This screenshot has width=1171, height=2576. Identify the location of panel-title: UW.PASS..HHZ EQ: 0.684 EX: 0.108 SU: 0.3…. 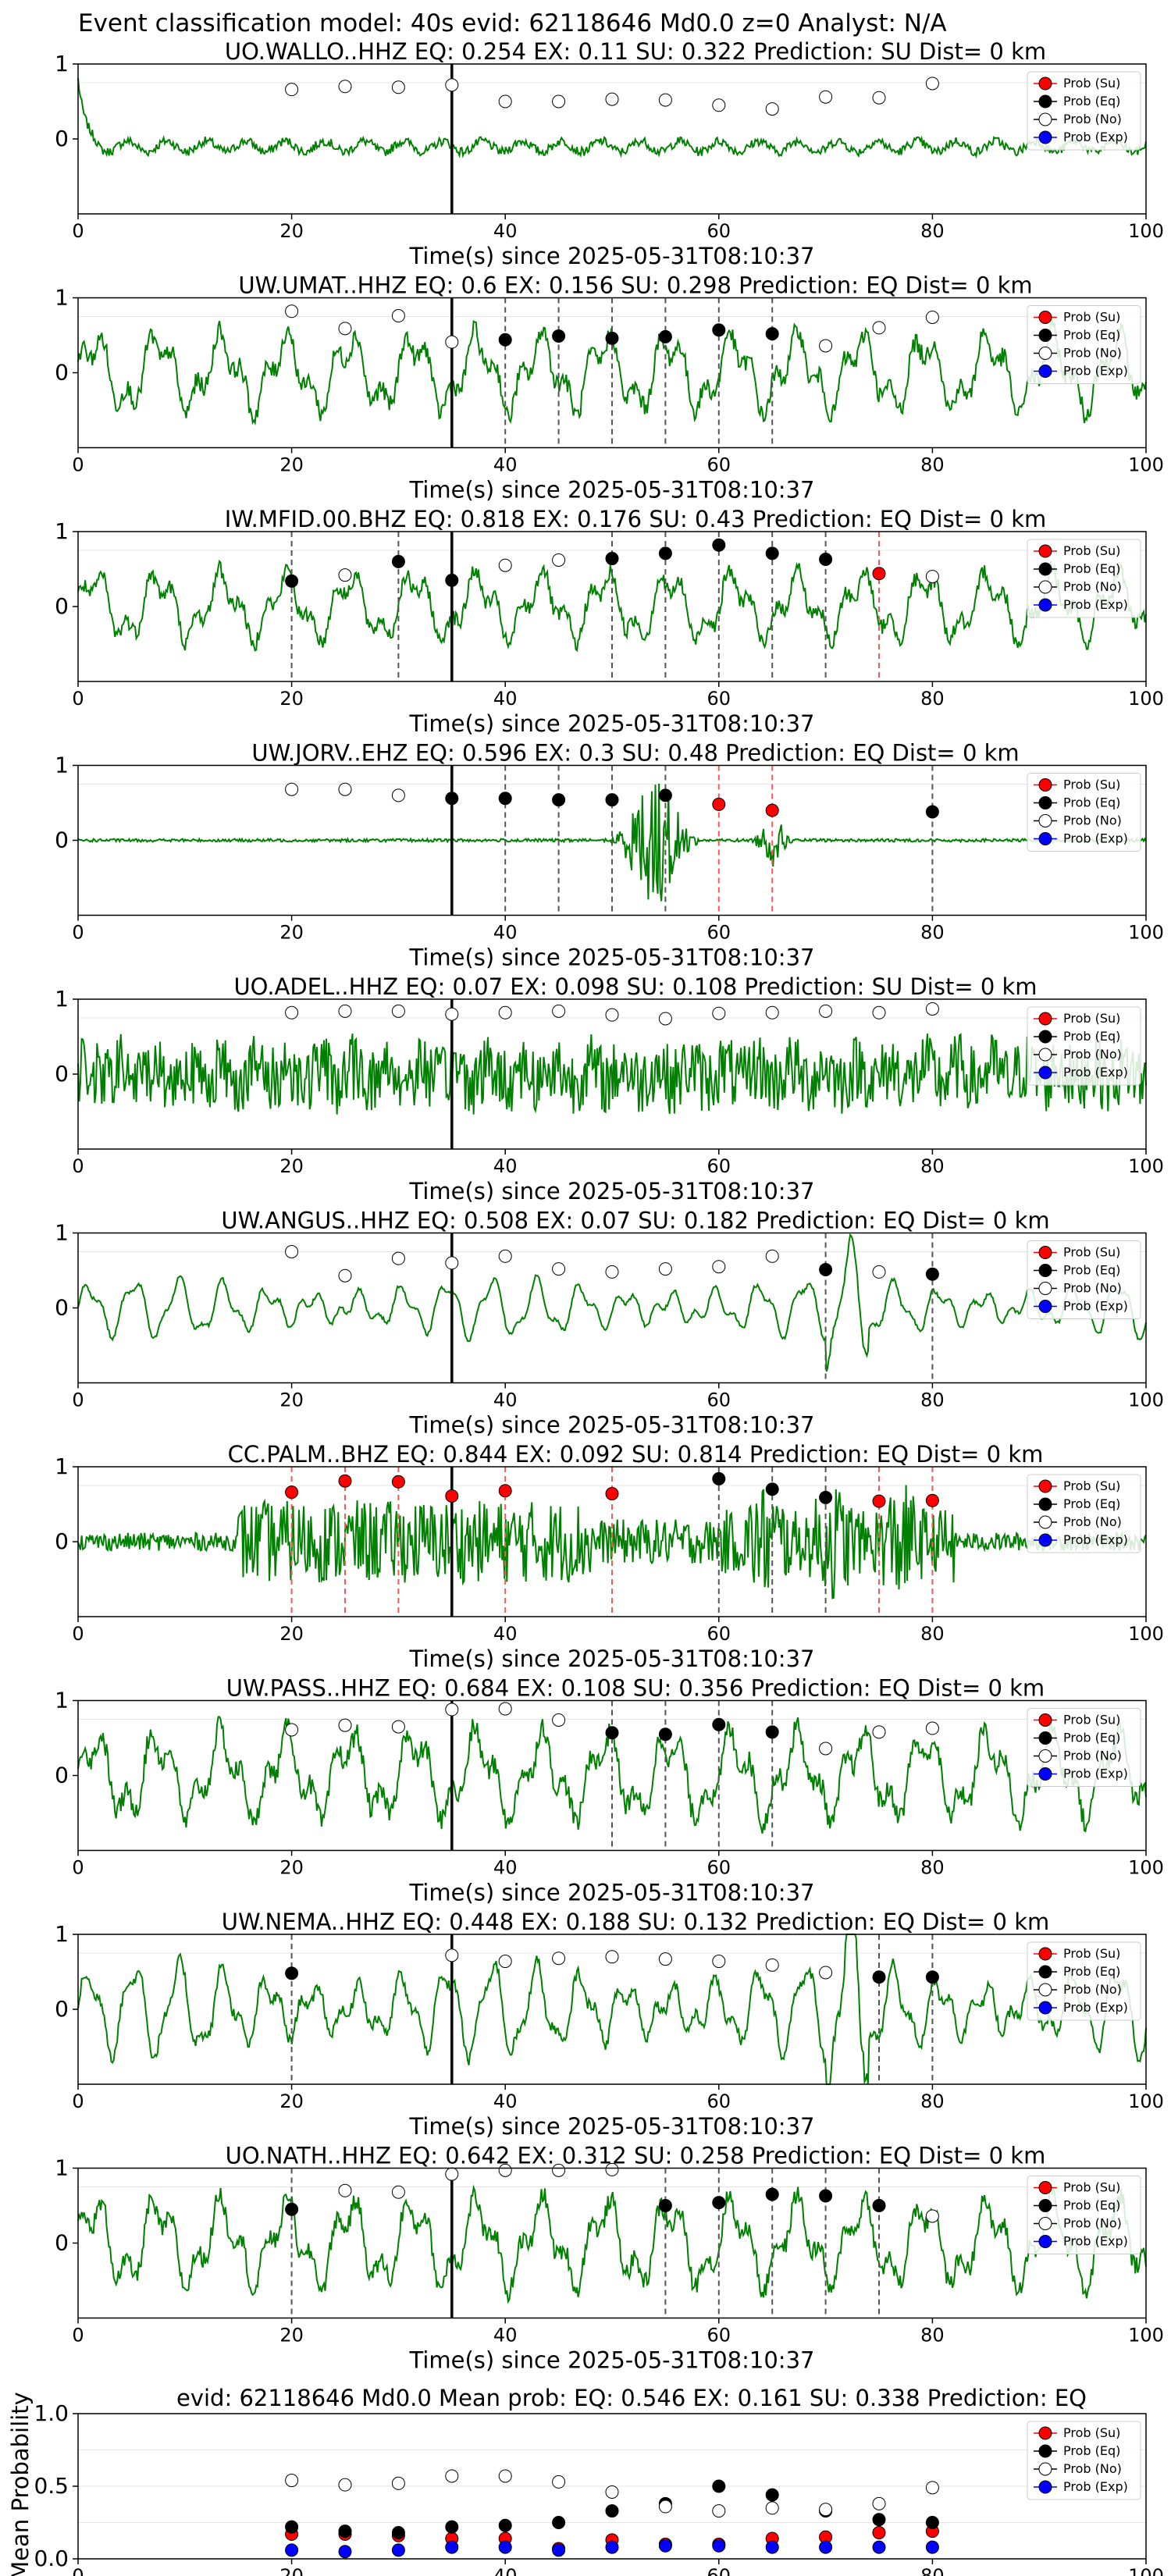
(635, 1688).